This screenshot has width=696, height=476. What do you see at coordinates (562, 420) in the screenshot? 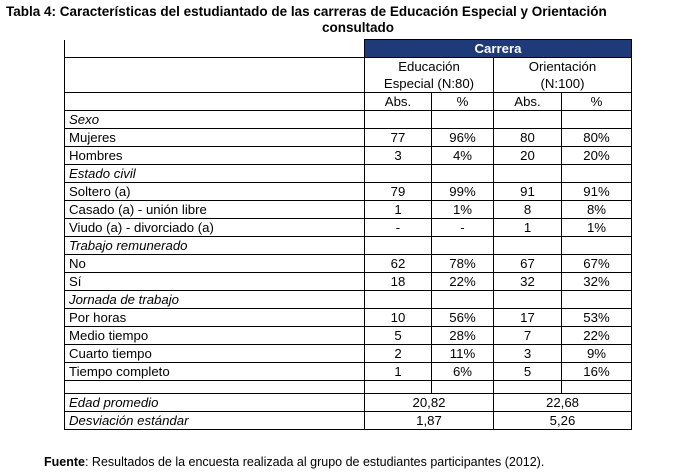
I see `summary-value: 5,26` at bounding box center [562, 420].